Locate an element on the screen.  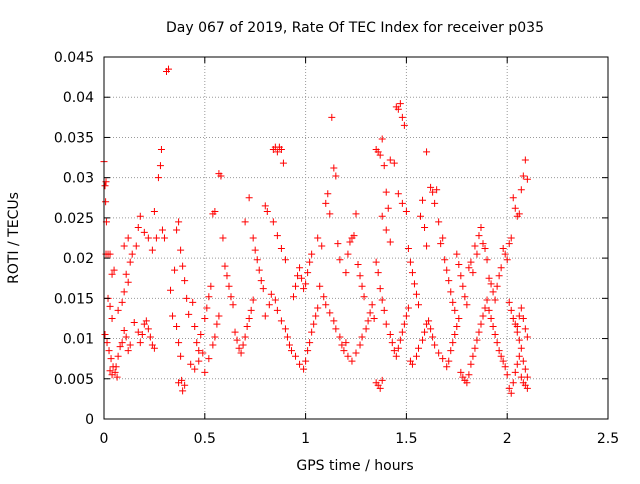
x-tick-label: 0 is located at coordinates (104, 439).